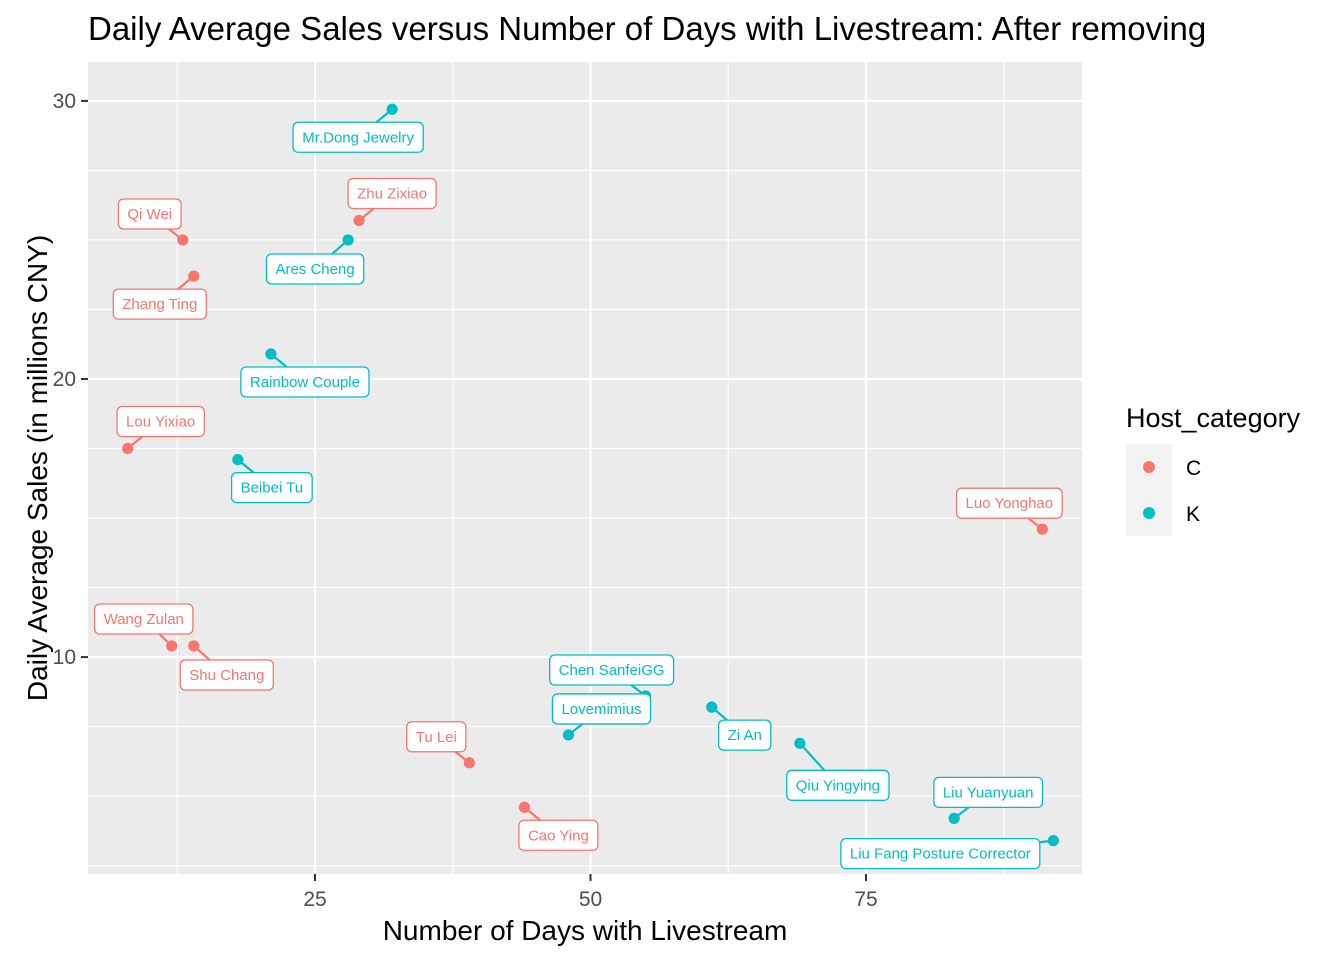 This screenshot has width=1344, height=960. I want to click on point-qi-wei, so click(183, 240).